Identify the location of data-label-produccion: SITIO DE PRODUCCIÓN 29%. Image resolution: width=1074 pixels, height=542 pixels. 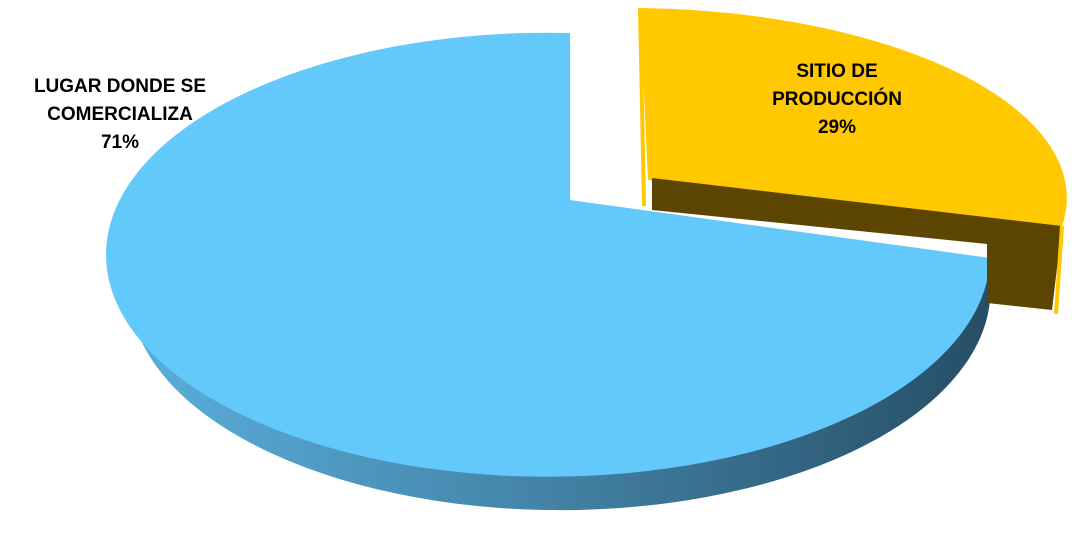
(837, 99).